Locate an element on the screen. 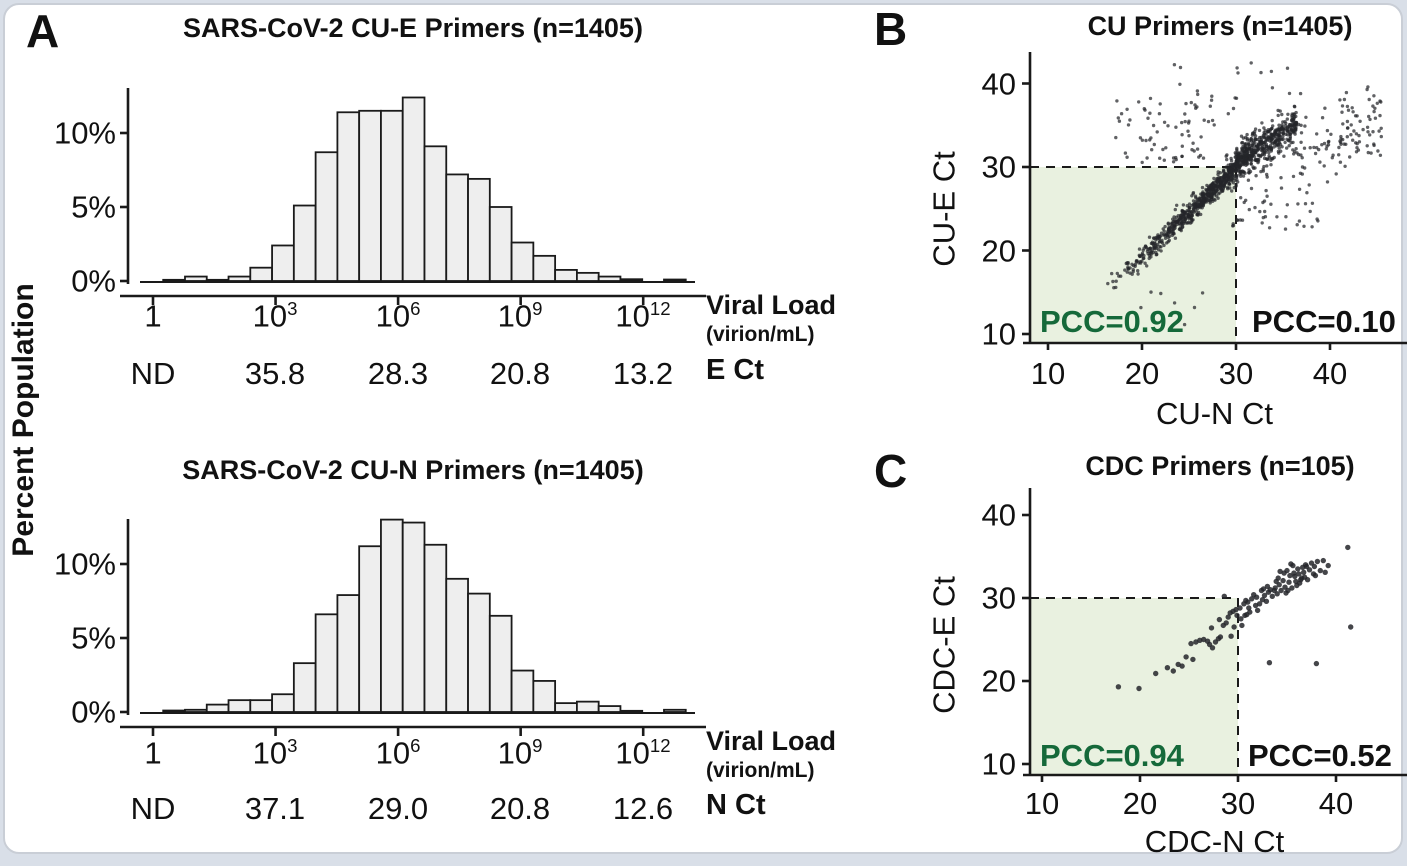 The height and width of the screenshot is (866, 1407). pcc-inside-value: PCC=0.92 is located at coordinates (1112, 321).